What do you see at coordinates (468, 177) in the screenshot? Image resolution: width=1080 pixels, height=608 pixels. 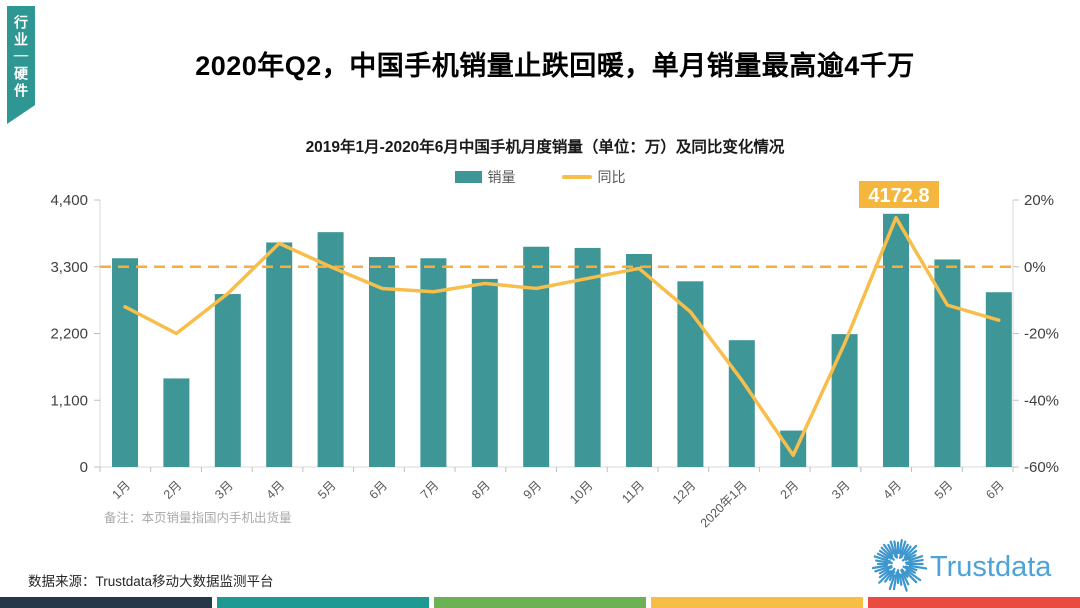 I see `bar-swatch-icon` at bounding box center [468, 177].